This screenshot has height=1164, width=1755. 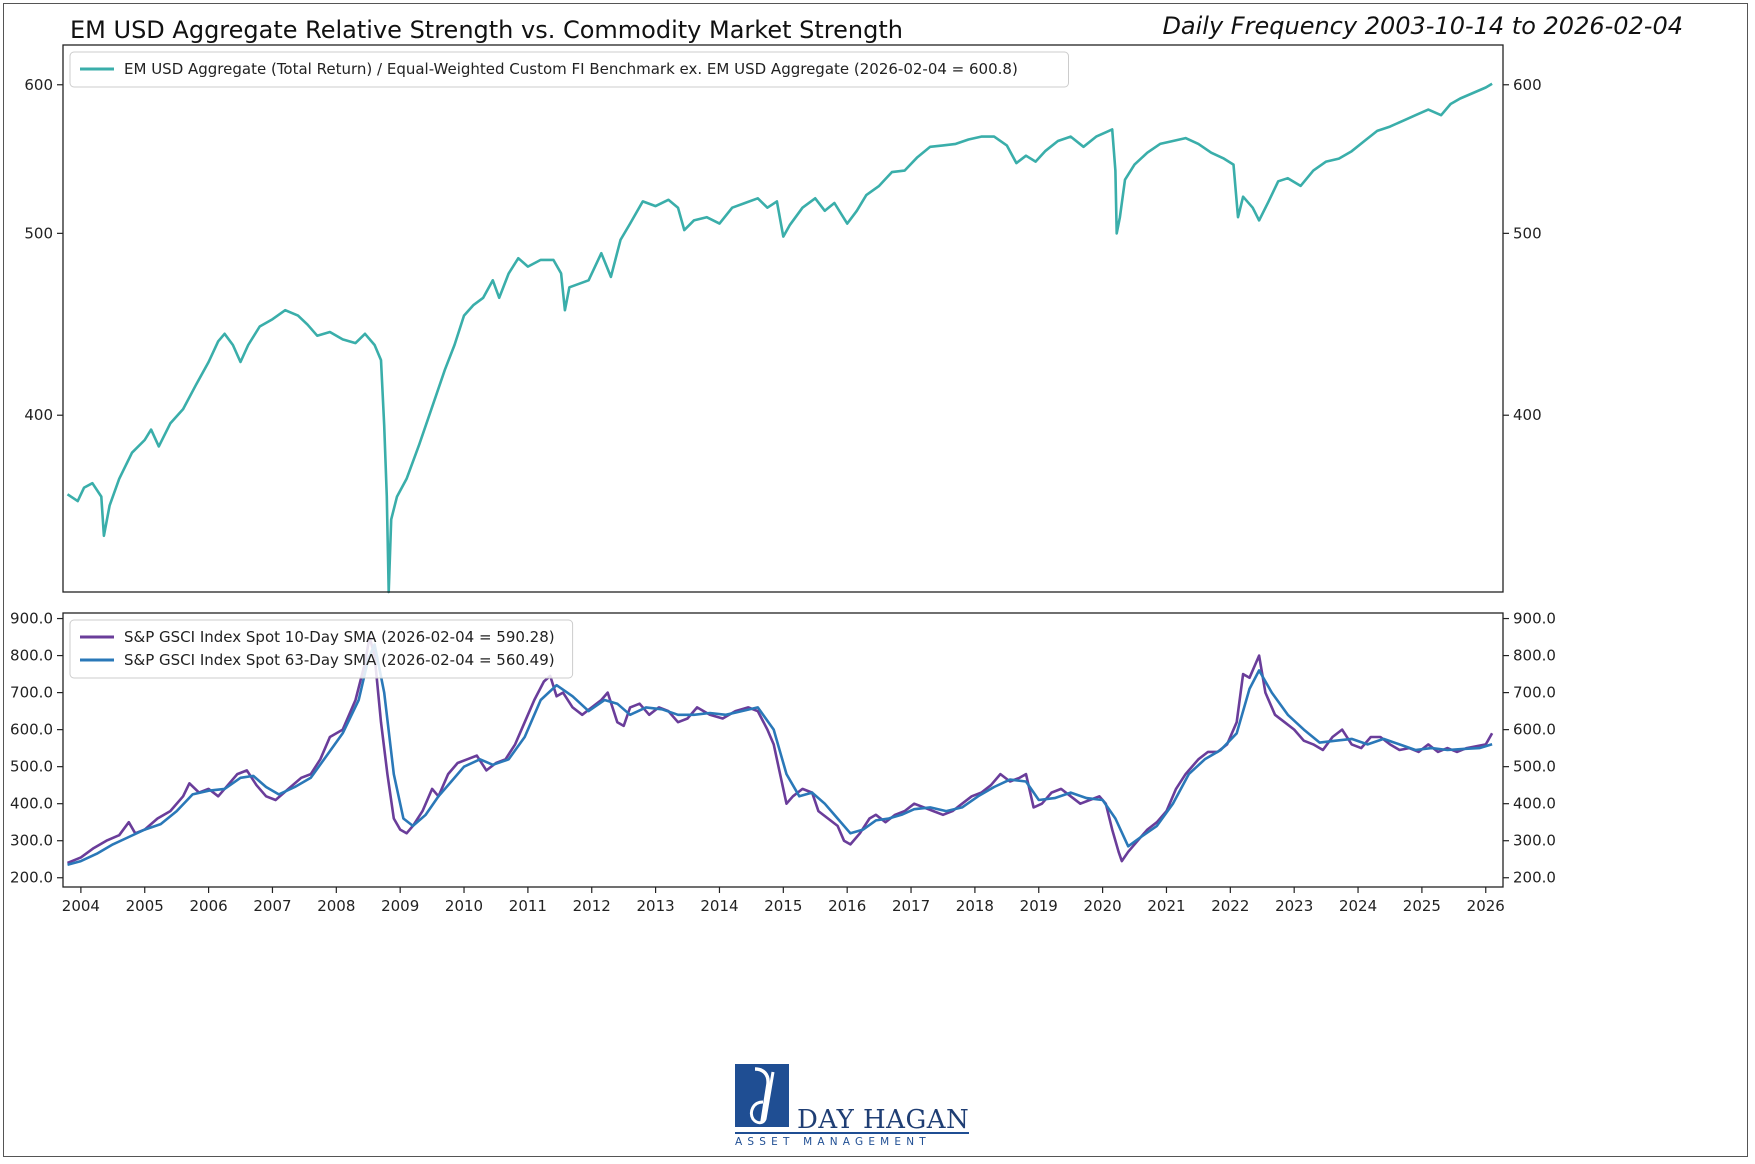 What do you see at coordinates (31, 804) in the screenshot?
I see `y-tick-label-left: 400.0` at bounding box center [31, 804].